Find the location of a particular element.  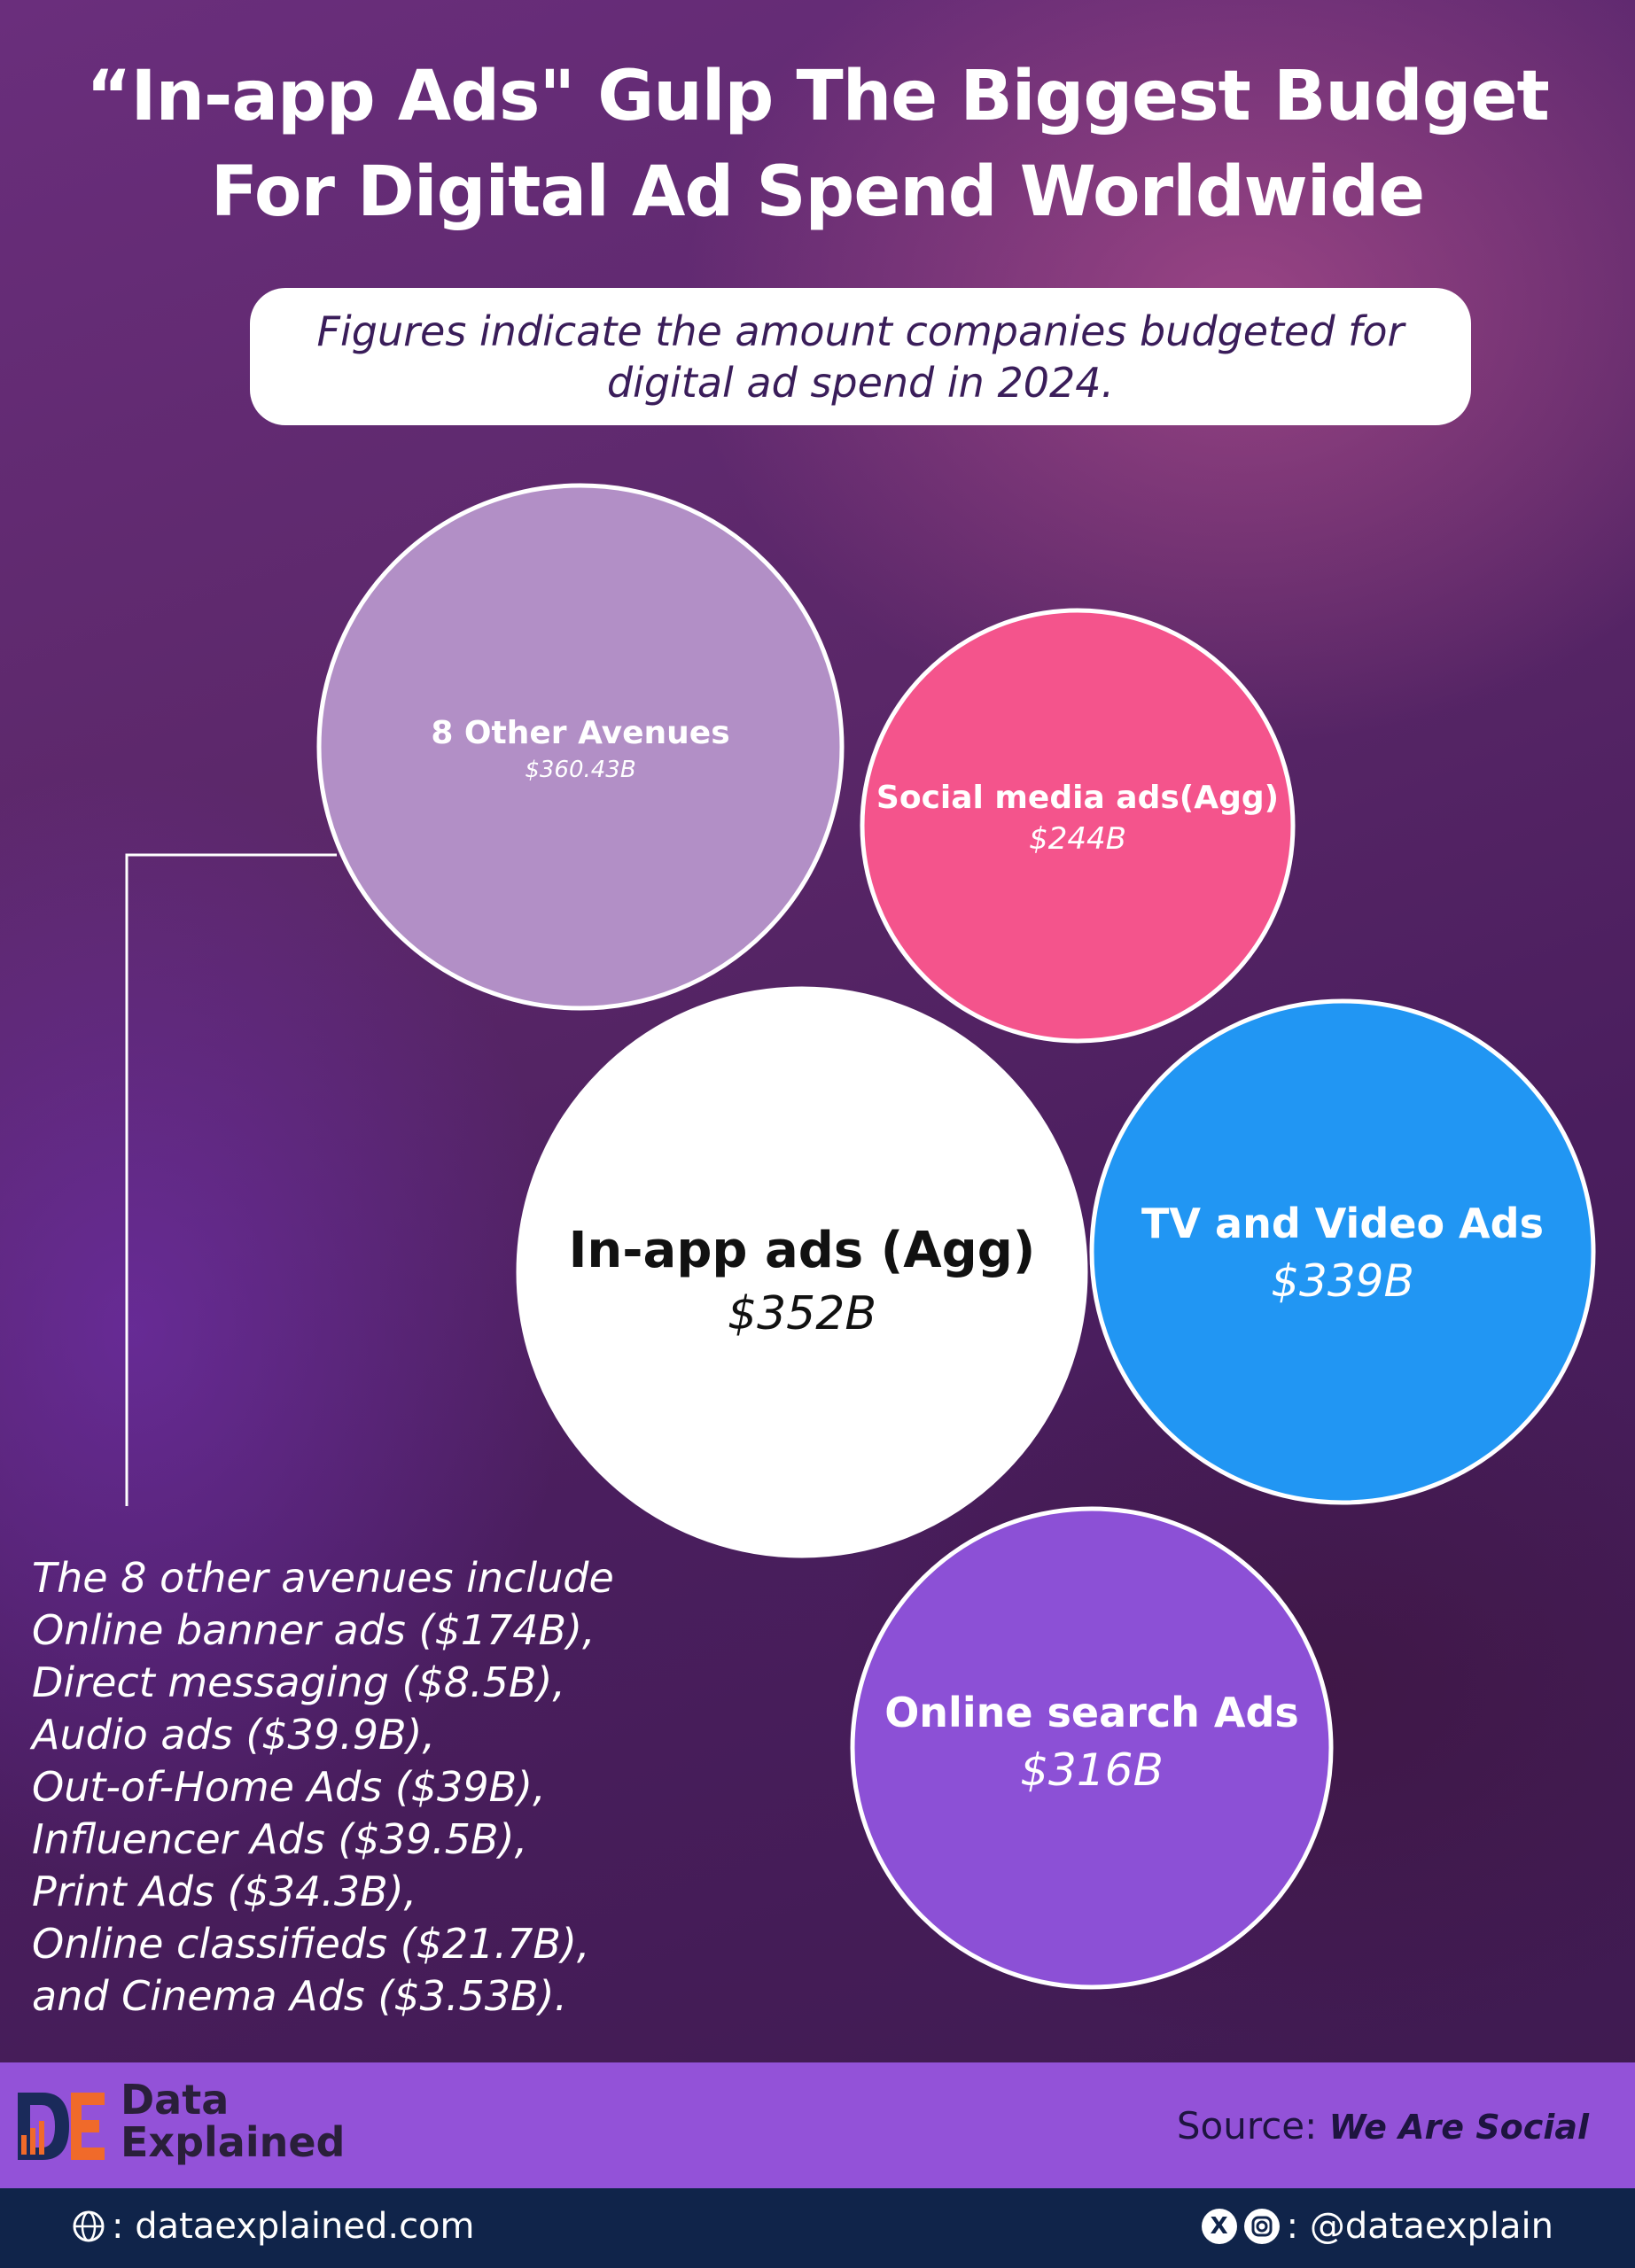

other-avenues-connector is located at coordinates (231, 1179).